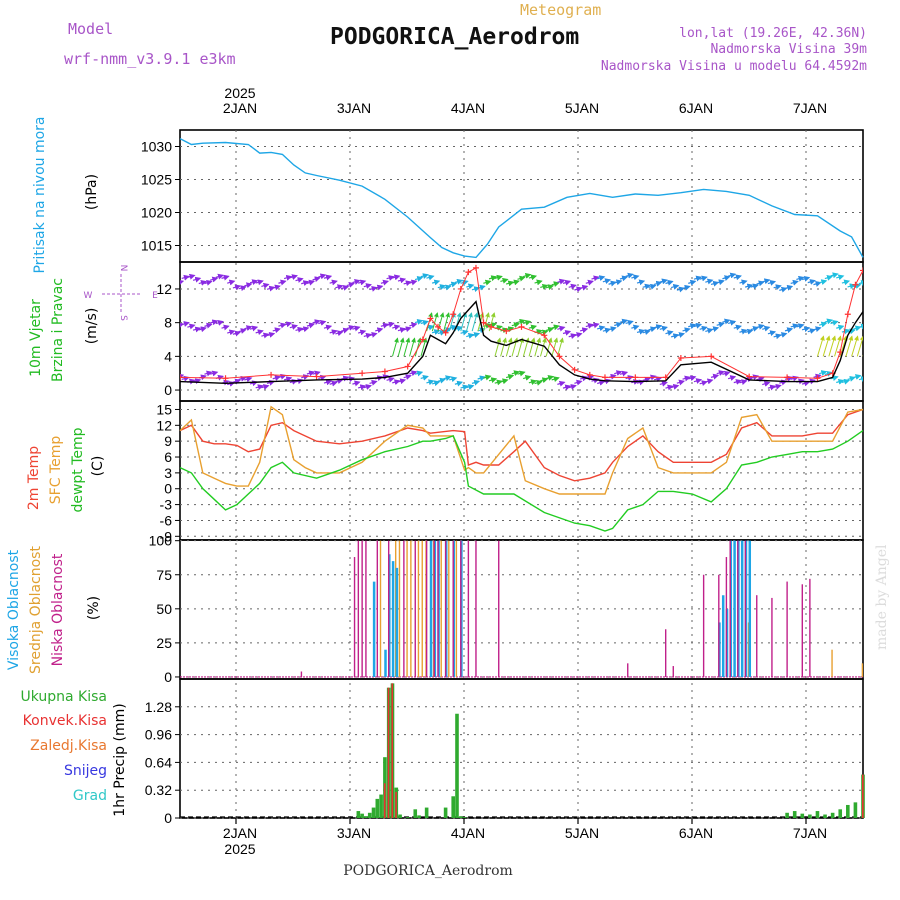 The width and height of the screenshot is (900, 900). What do you see at coordinates (239, 849) in the screenshot?
I see `year-bottom: 2025` at bounding box center [239, 849].